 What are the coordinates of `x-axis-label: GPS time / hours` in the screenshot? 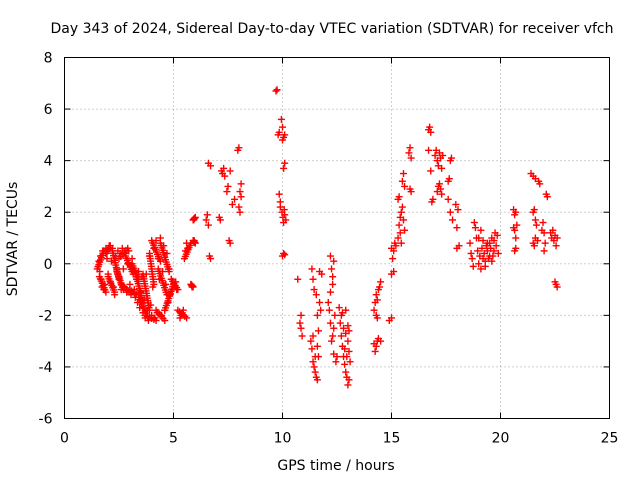 It's located at (335, 466).